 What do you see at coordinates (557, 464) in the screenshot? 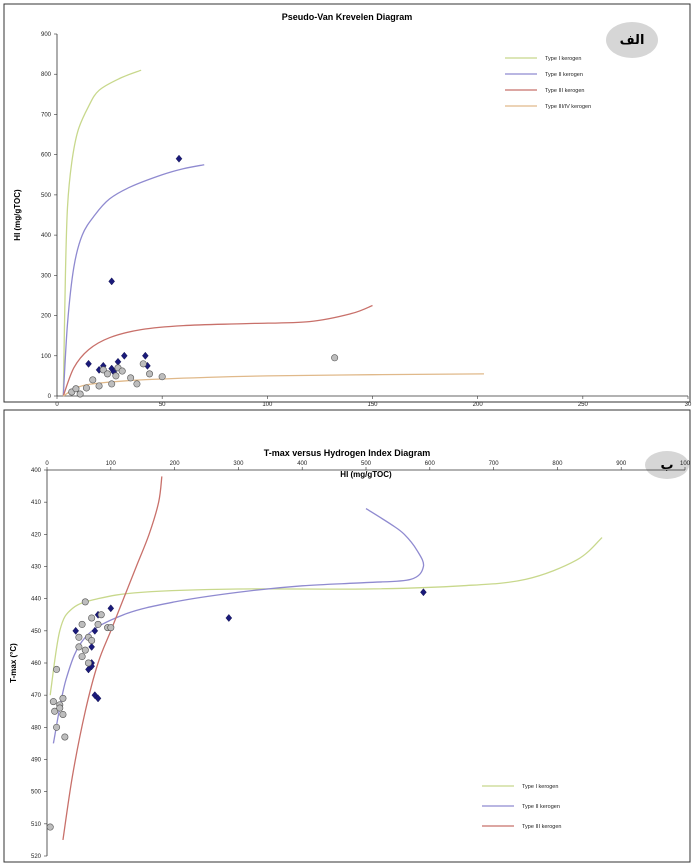
I see `x-tick-label: 800` at bounding box center [557, 464].